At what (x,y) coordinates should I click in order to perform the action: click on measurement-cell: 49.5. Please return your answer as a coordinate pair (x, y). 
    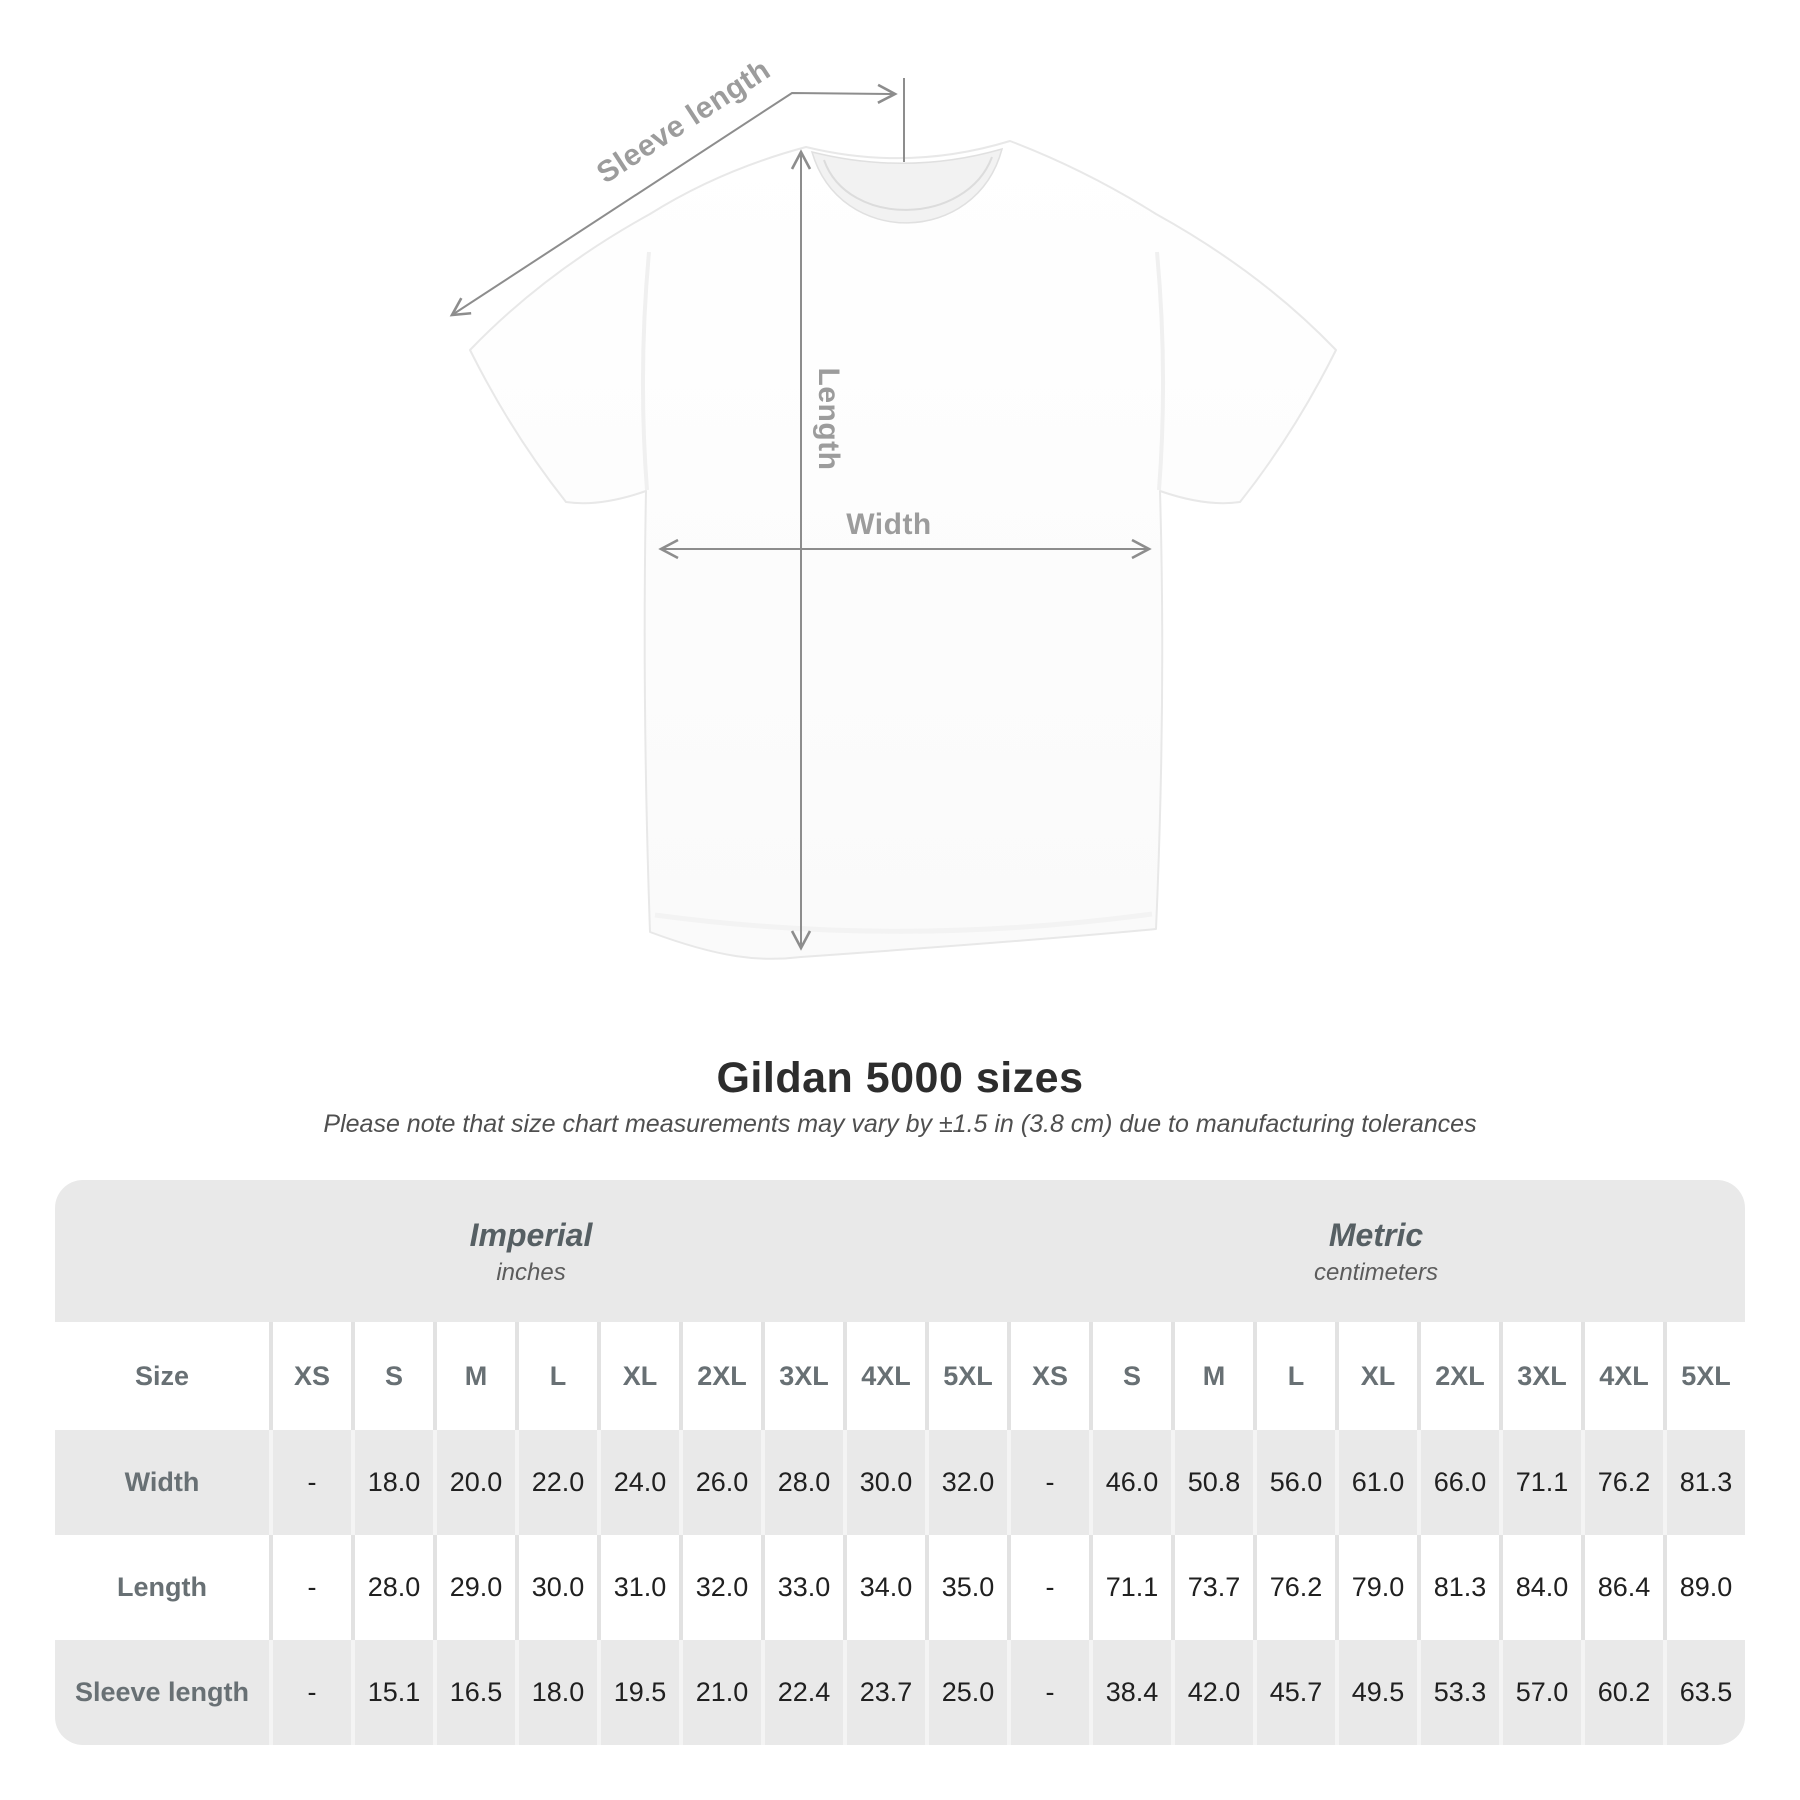
    Looking at the image, I should click on (1376, 1692).